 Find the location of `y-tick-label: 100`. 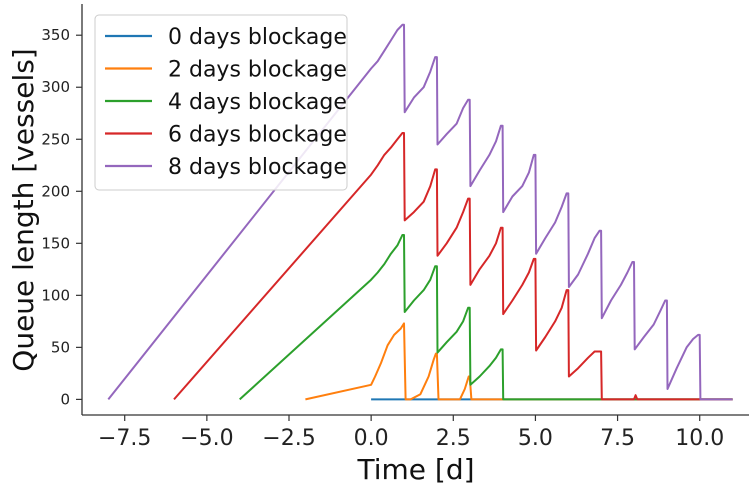

y-tick-label: 100 is located at coordinates (55, 295).